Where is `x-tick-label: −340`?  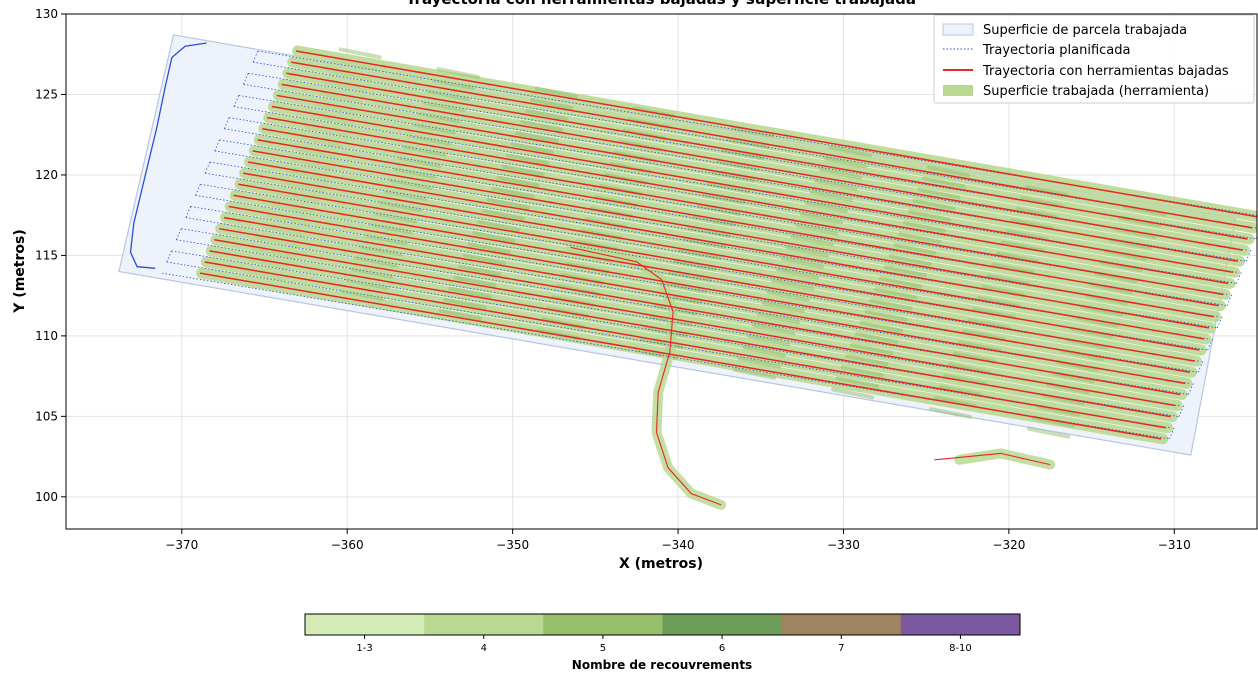
x-tick-label: −340 is located at coordinates (678, 545).